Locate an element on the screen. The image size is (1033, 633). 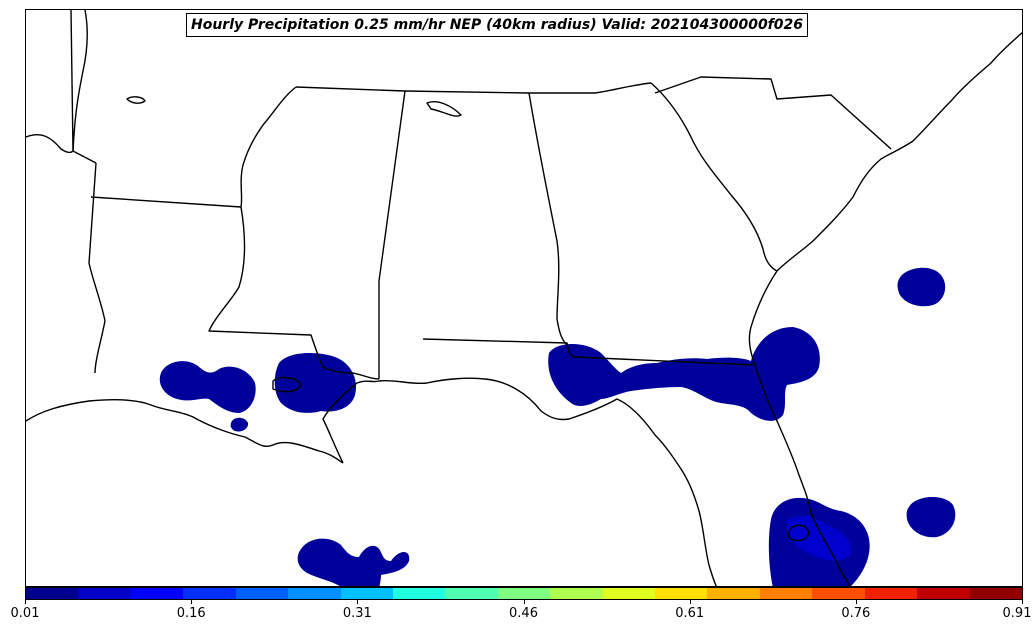
west-edge-border is located at coordinates (50, 143).